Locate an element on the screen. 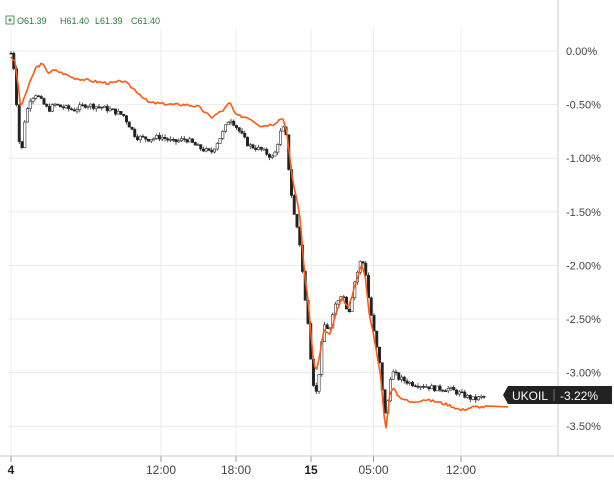 This screenshot has height=480, width=614. x-tick-label: 4 is located at coordinates (11, 470).